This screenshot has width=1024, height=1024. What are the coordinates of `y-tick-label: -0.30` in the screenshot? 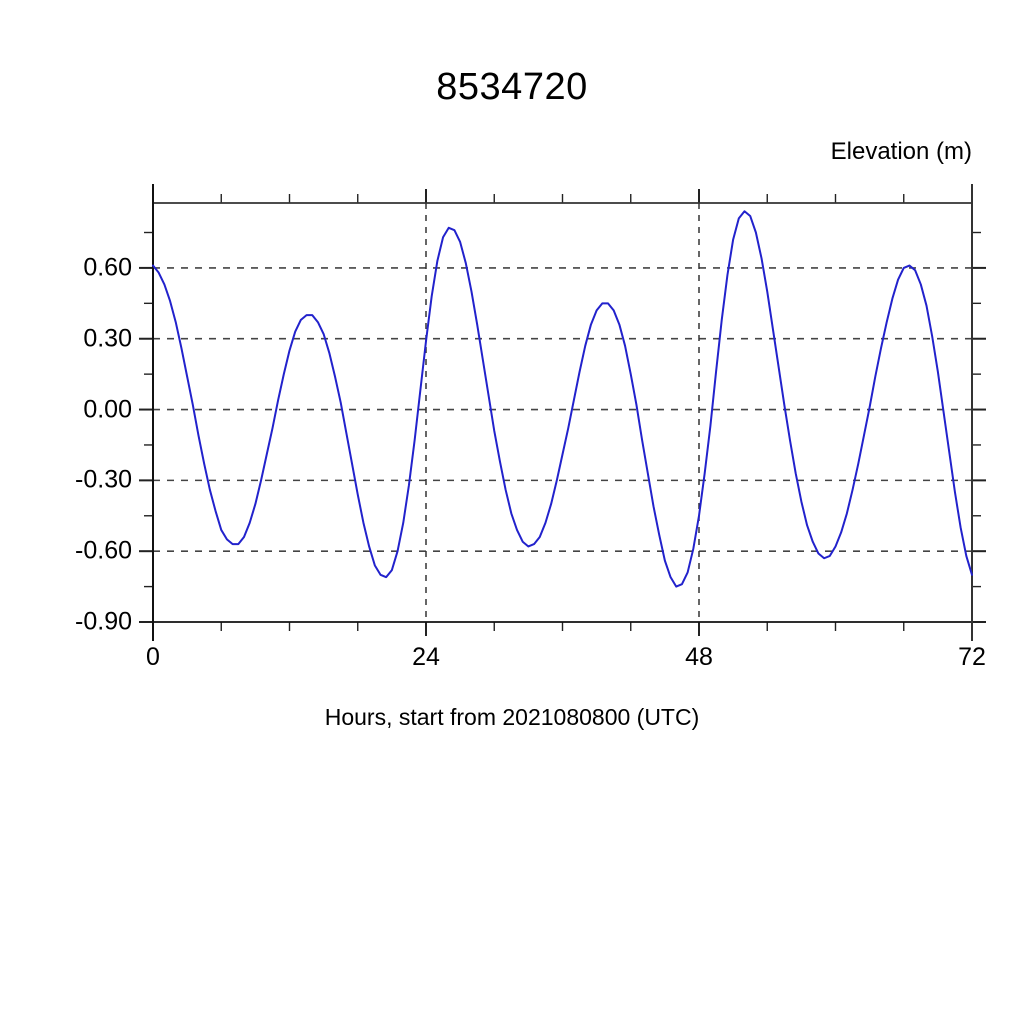 It's located at (103, 479).